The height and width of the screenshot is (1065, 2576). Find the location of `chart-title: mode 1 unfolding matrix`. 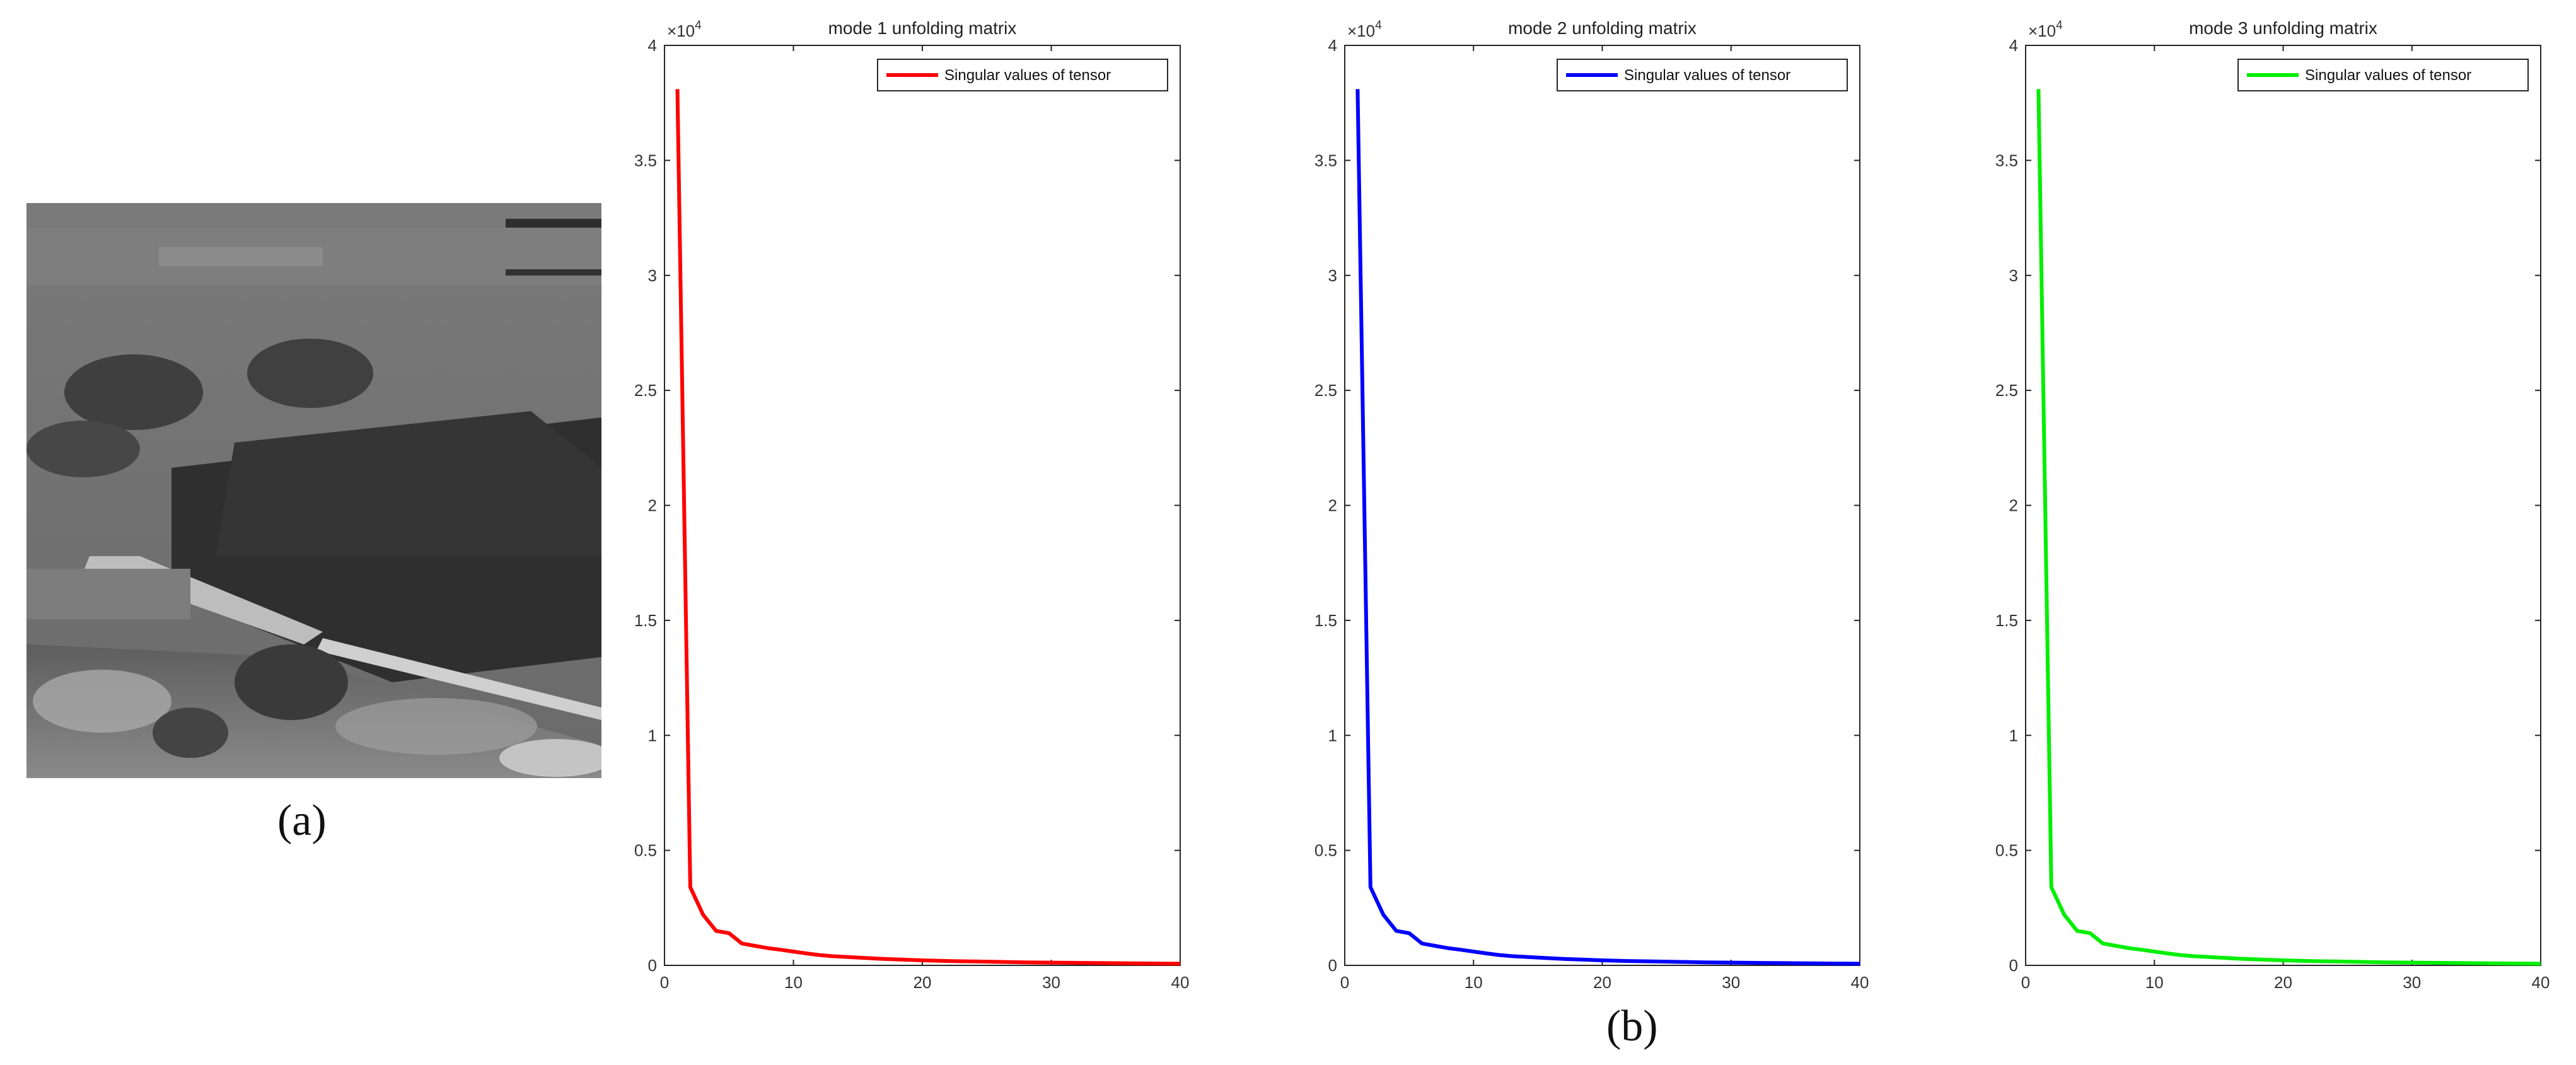

chart-title: mode 1 unfolding matrix is located at coordinates (922, 28).